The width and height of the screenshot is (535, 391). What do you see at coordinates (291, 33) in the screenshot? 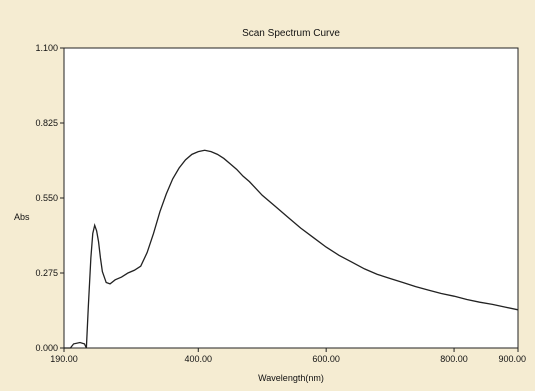
I see `chart-title: Scan Spectrum Curve` at bounding box center [291, 33].